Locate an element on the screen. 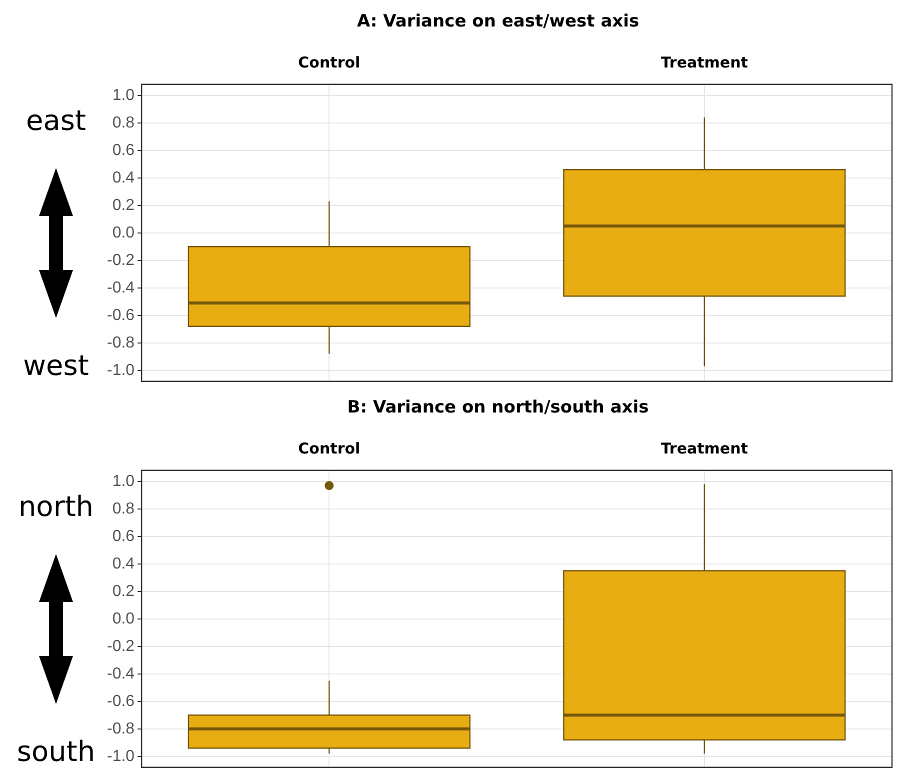 The image size is (912, 782). text: south is located at coordinates (56, 751).